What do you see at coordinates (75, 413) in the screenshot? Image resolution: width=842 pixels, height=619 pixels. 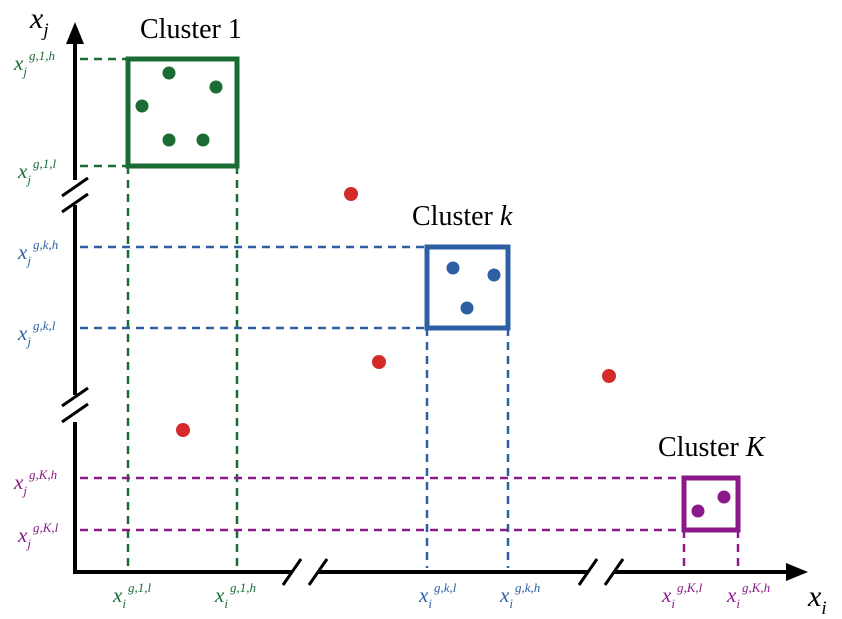 I see `y-axis-break-2b` at bounding box center [75, 413].